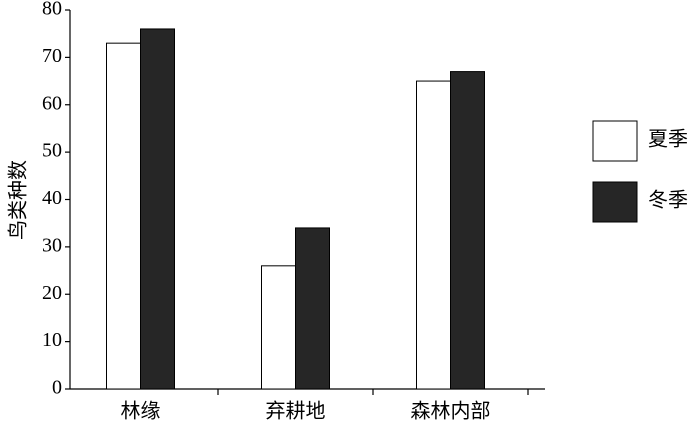  I want to click on y-tick-label: 40, so click(52, 198).